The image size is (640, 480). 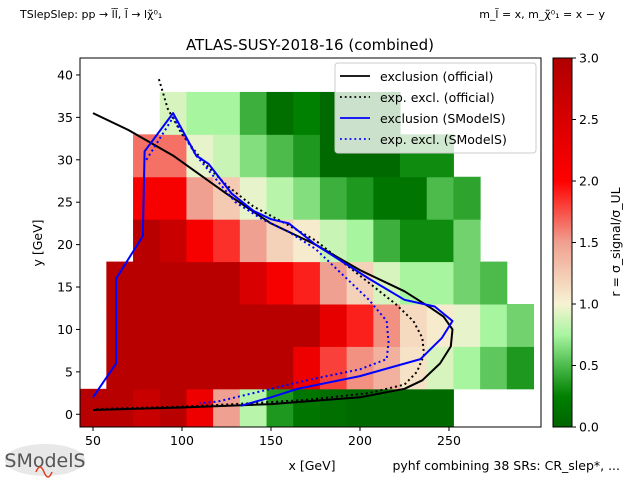 What do you see at coordinates (615, 241) in the screenshot?
I see `colorbar-label: r = σ_signal/σ_UL` at bounding box center [615, 241].